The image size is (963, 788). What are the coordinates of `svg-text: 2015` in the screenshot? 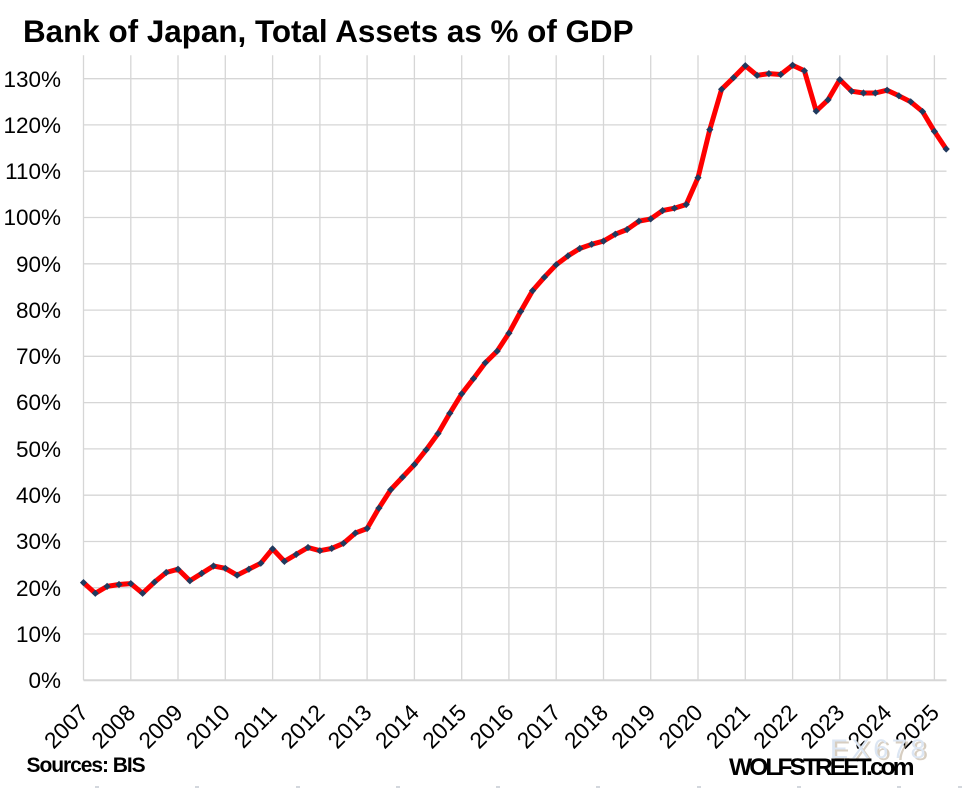 It's located at (444, 726).